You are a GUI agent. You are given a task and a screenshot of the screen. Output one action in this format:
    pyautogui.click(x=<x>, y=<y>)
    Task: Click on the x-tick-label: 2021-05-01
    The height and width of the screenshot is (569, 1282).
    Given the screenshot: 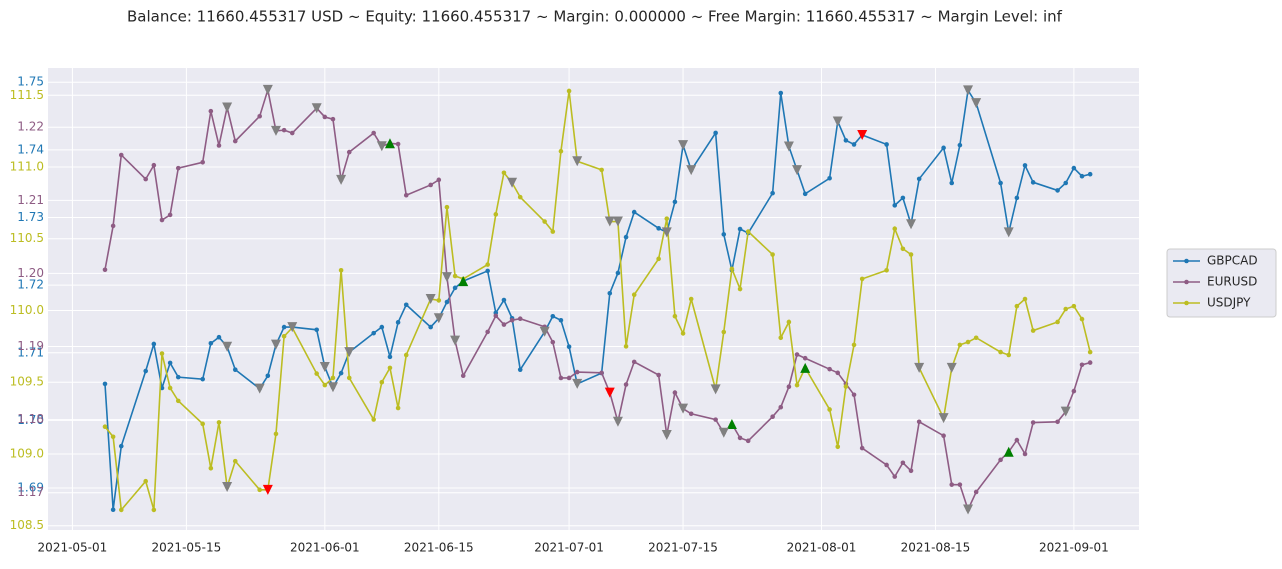 What is the action you would take?
    pyautogui.click(x=73, y=548)
    